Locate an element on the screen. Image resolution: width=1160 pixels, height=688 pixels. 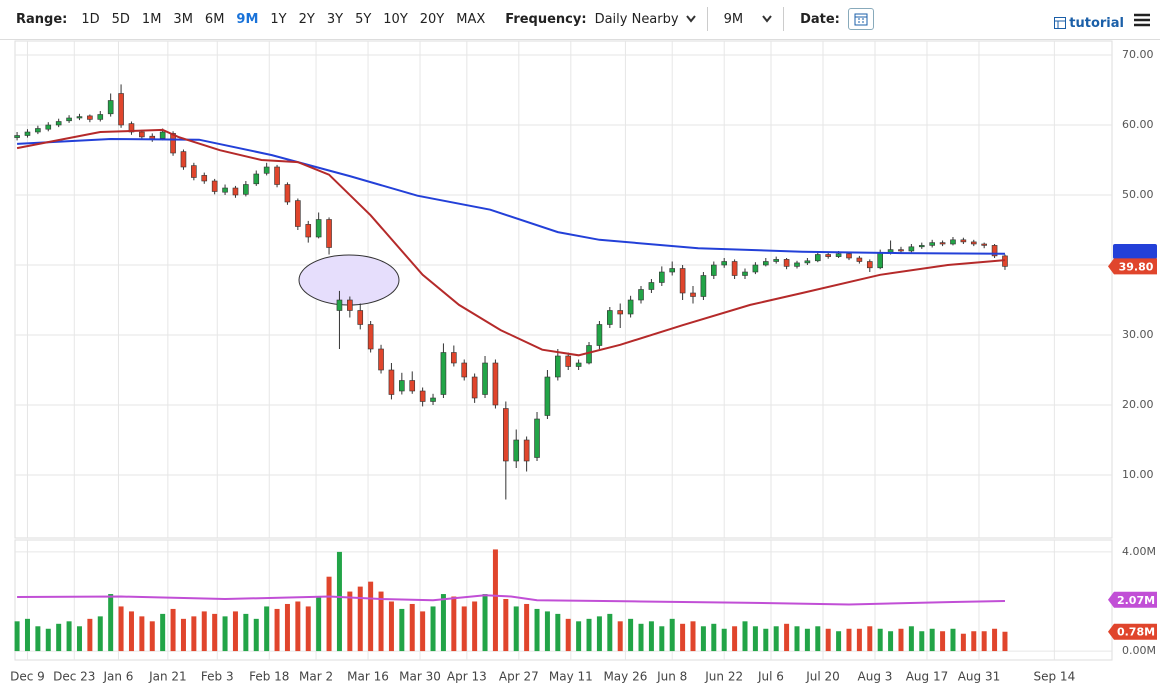
value-badge is located at coordinates (1132, 266).